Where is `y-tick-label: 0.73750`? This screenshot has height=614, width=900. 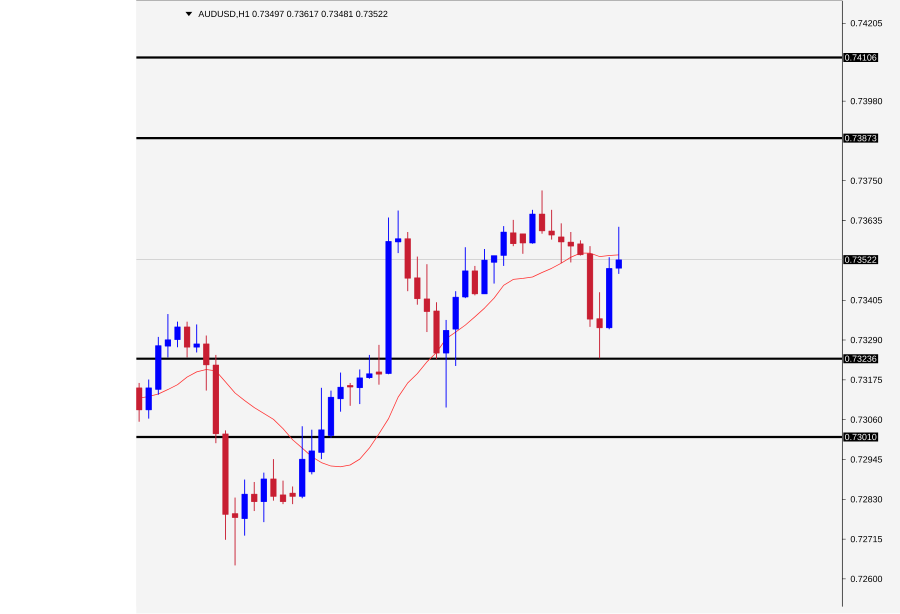 y-tick-label: 0.73750 is located at coordinates (866, 181).